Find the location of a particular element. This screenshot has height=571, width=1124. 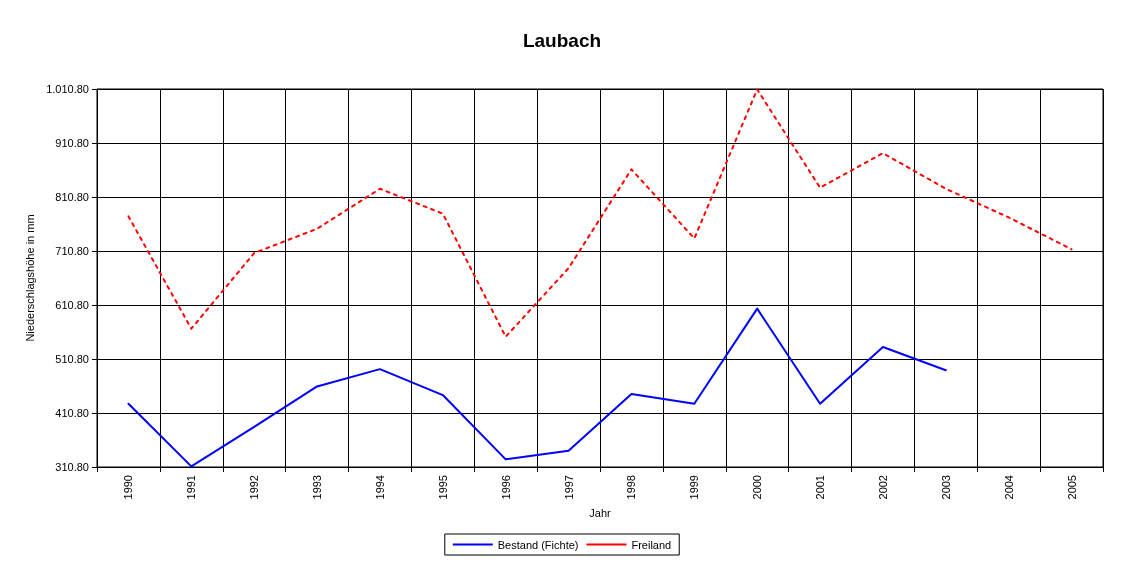

x-tick-label: 2004 is located at coordinates (1008, 487).